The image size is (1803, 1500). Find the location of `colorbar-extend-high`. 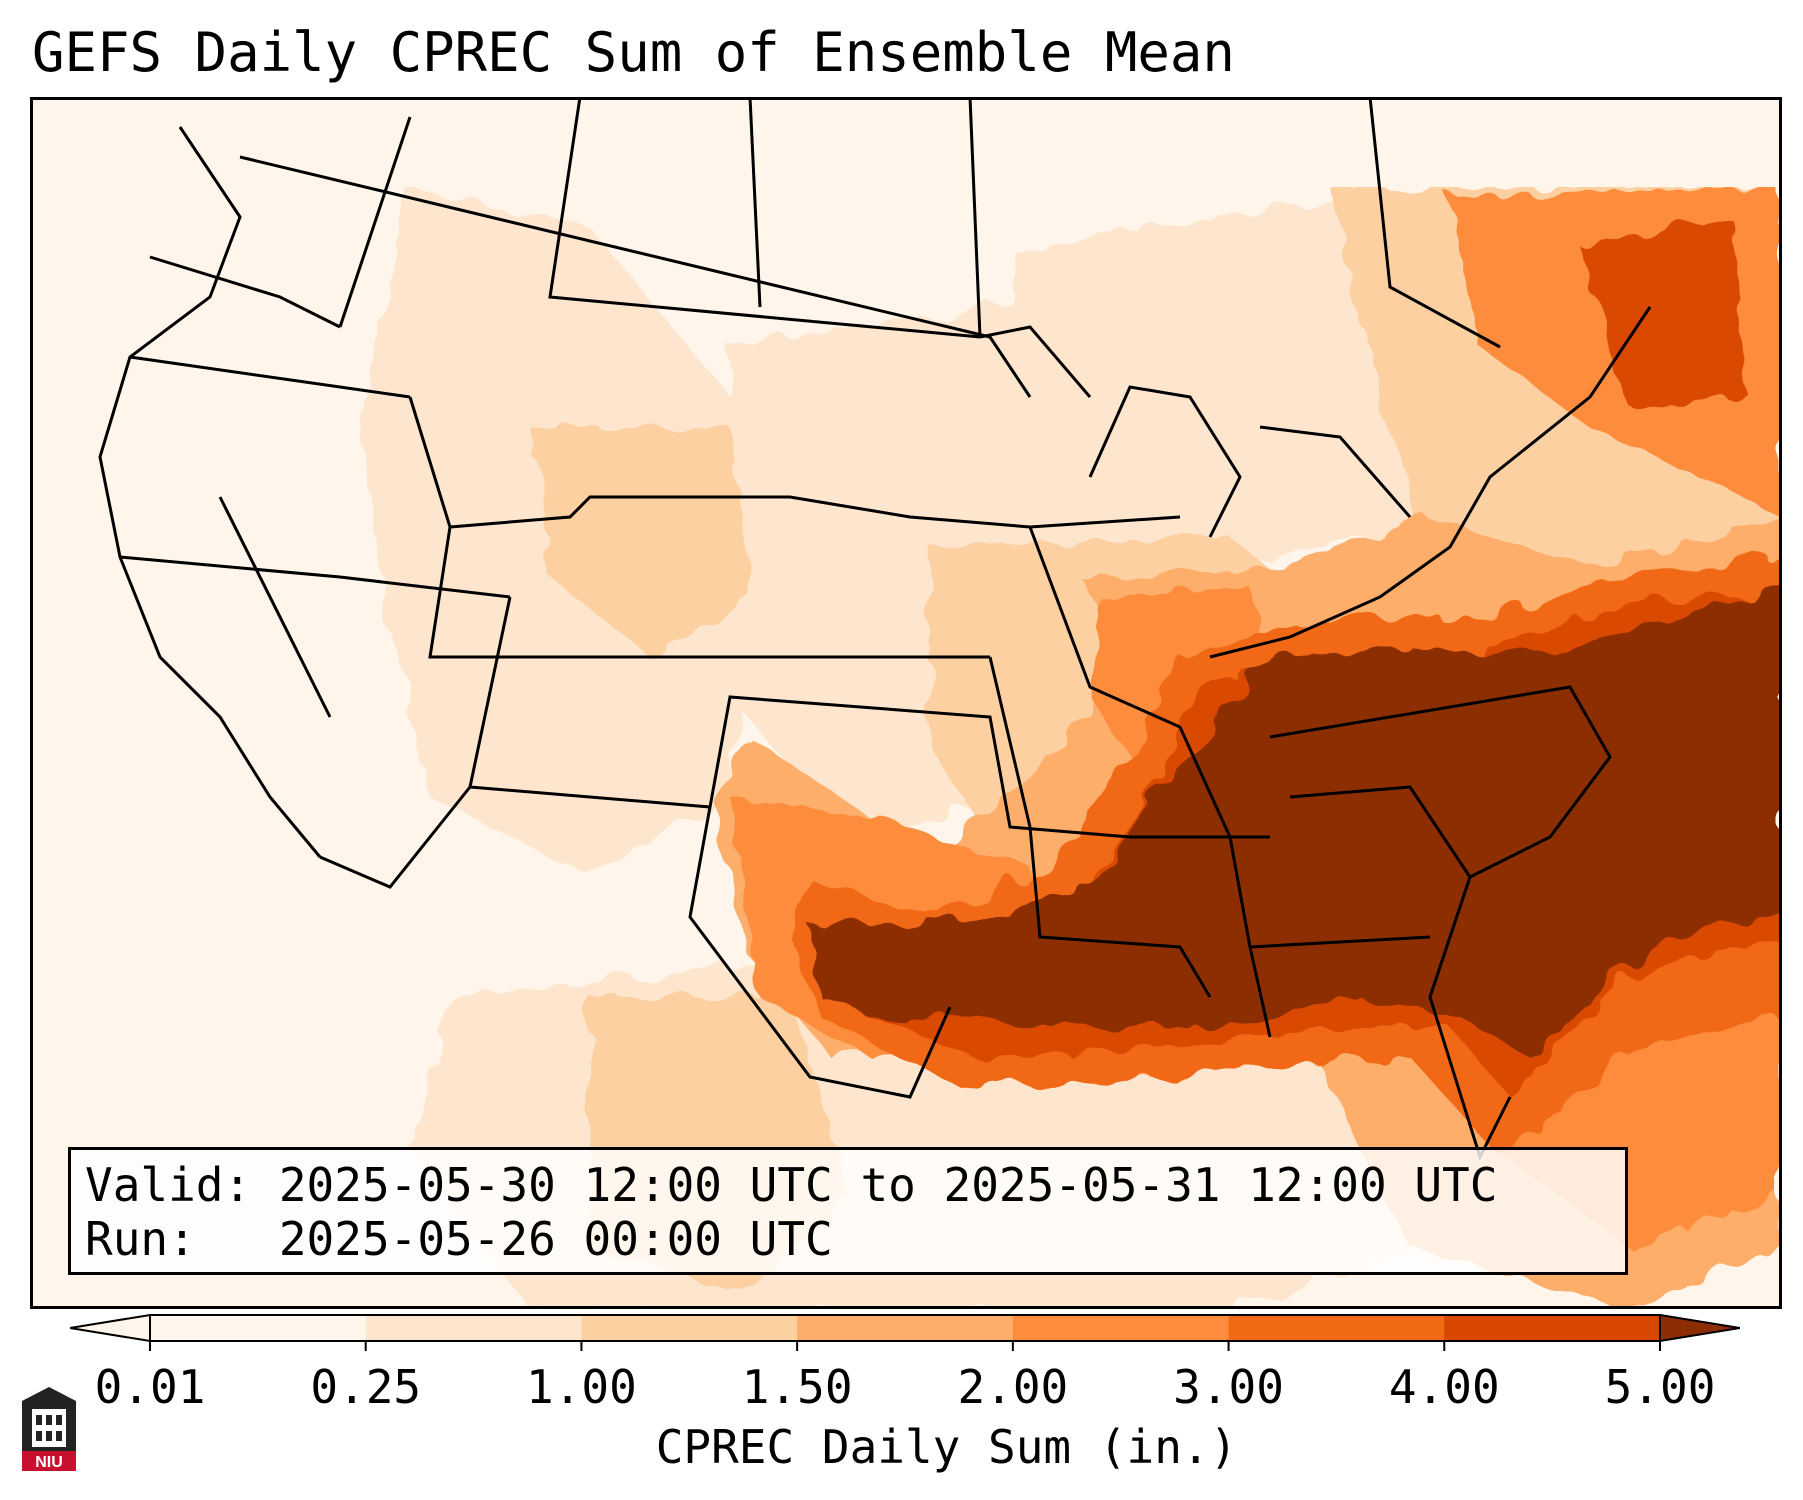

colorbar-extend-high is located at coordinates (1699, 1328).